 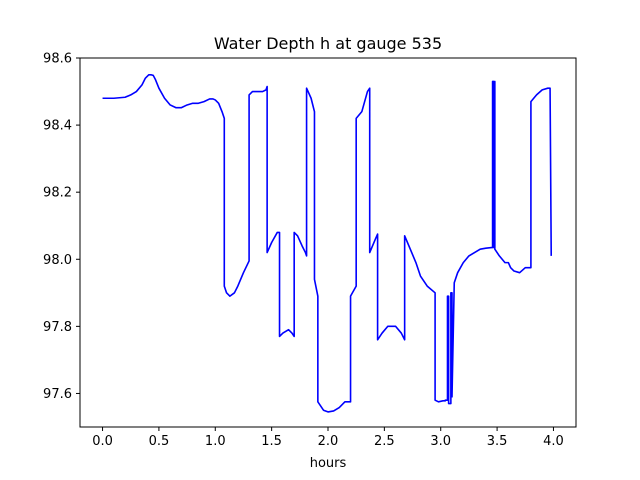 What do you see at coordinates (215, 441) in the screenshot?
I see `x-tick-label: 1.0` at bounding box center [215, 441].